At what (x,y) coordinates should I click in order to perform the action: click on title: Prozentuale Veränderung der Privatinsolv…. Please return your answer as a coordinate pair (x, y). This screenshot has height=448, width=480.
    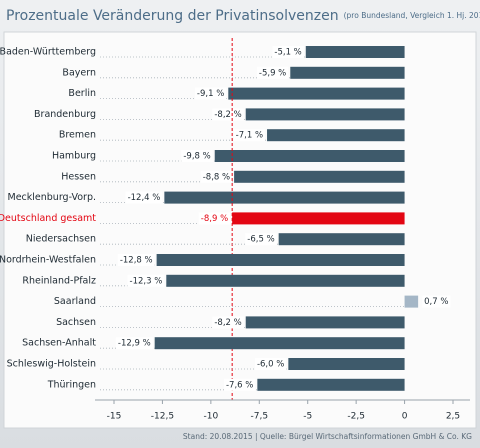
    Looking at the image, I should click on (172, 16).